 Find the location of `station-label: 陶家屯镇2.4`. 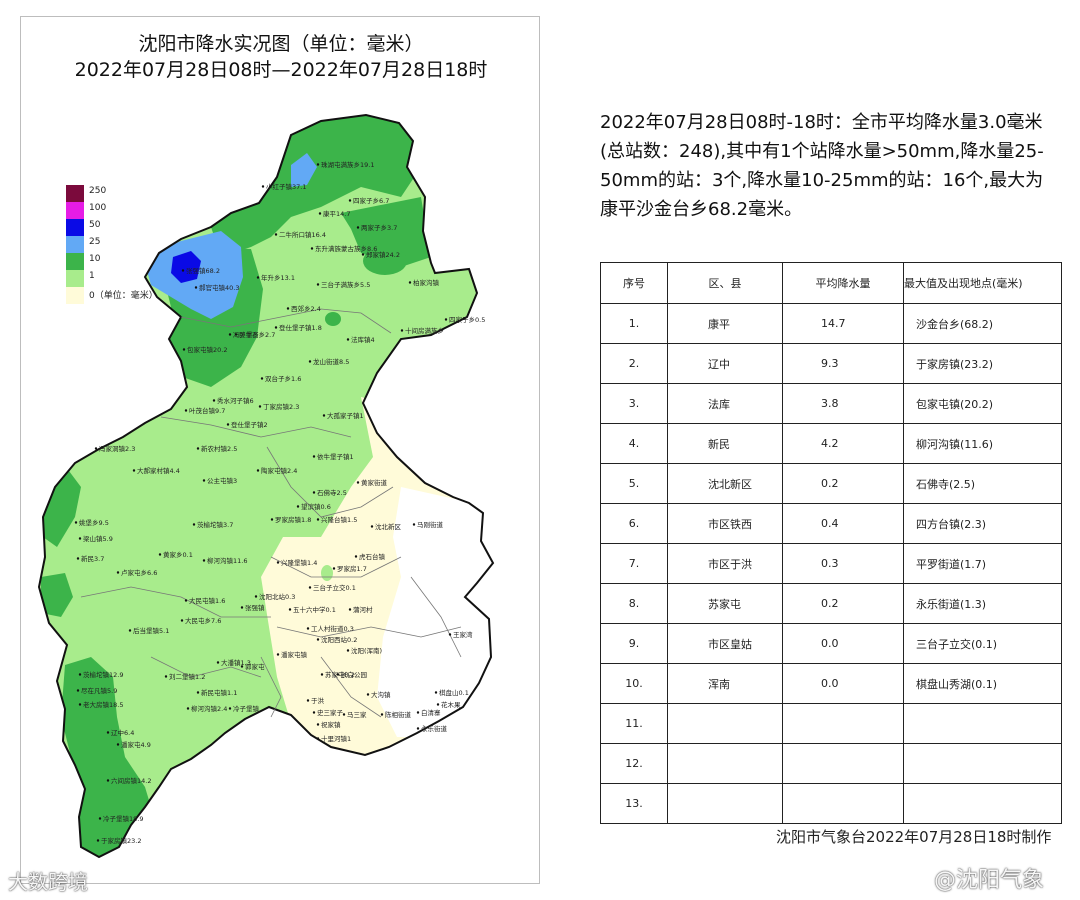

station-label: 陶家屯镇2.4 is located at coordinates (279, 470).